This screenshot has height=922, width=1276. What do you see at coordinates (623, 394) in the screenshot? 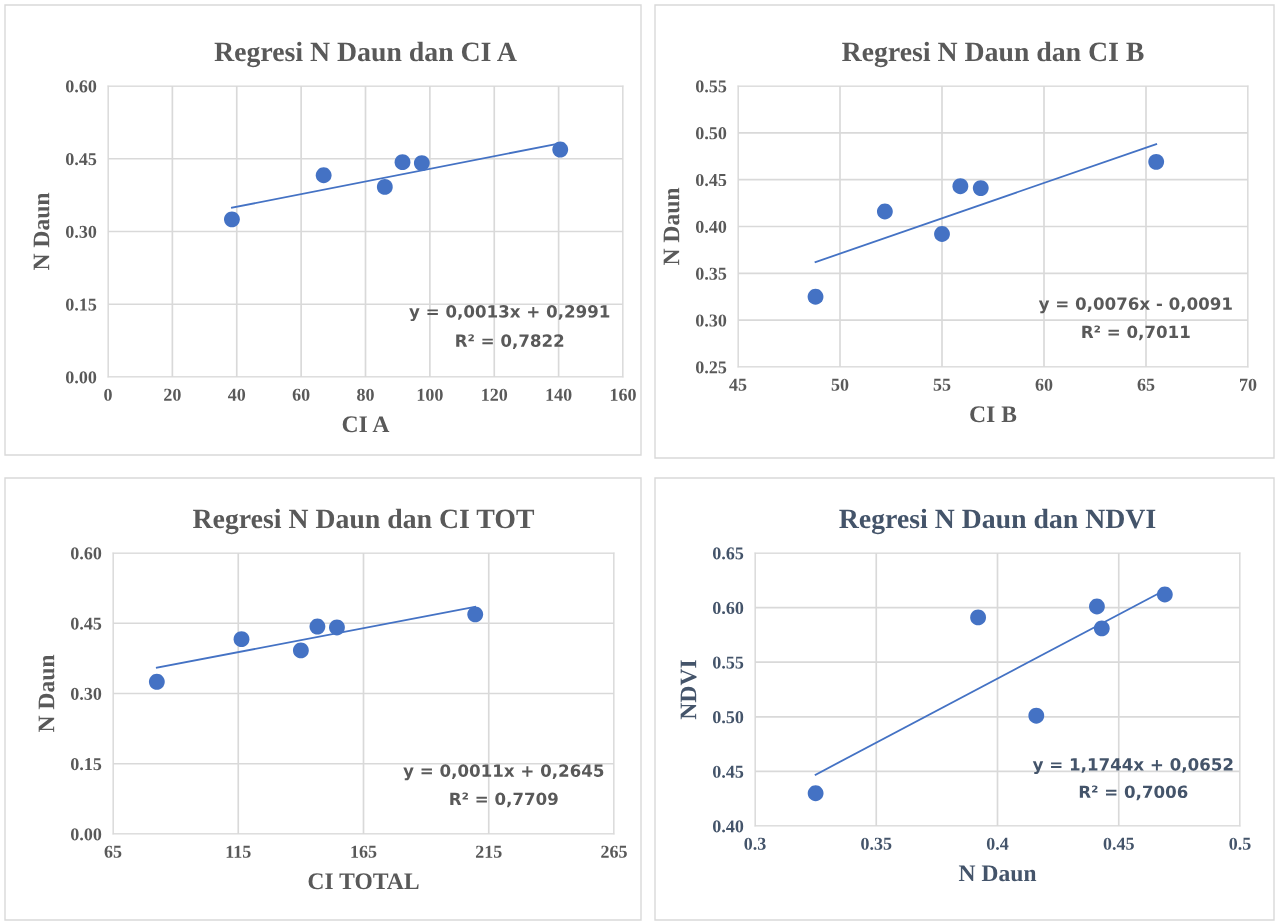
I see `x-tick-label: 160` at bounding box center [623, 394].